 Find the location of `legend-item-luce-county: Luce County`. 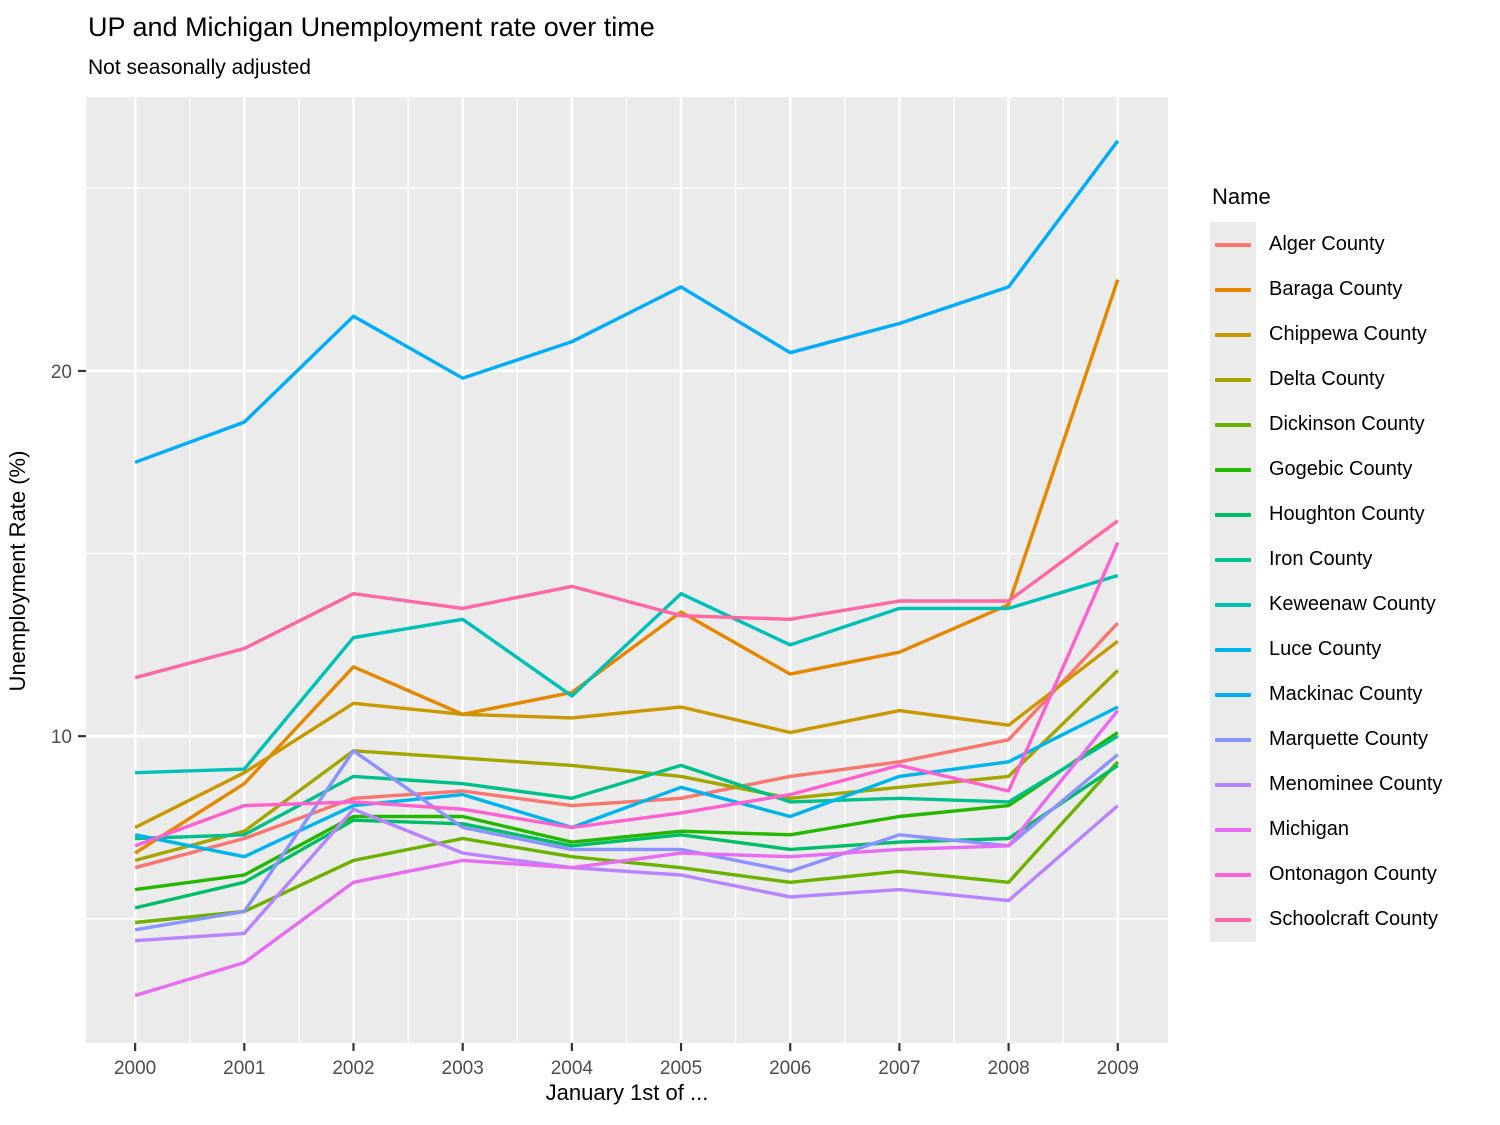

legend-item-luce-county: Luce County is located at coordinates (1353, 649).